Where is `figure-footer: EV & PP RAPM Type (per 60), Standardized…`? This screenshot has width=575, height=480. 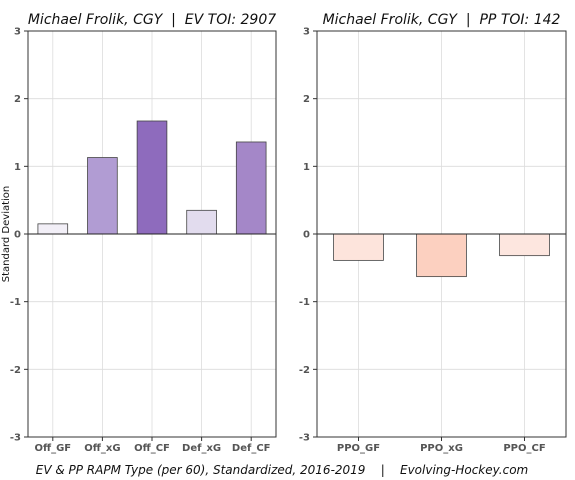 figure-footer: EV & PP RAPM Type (per 60), Standardized… is located at coordinates (282, 470).